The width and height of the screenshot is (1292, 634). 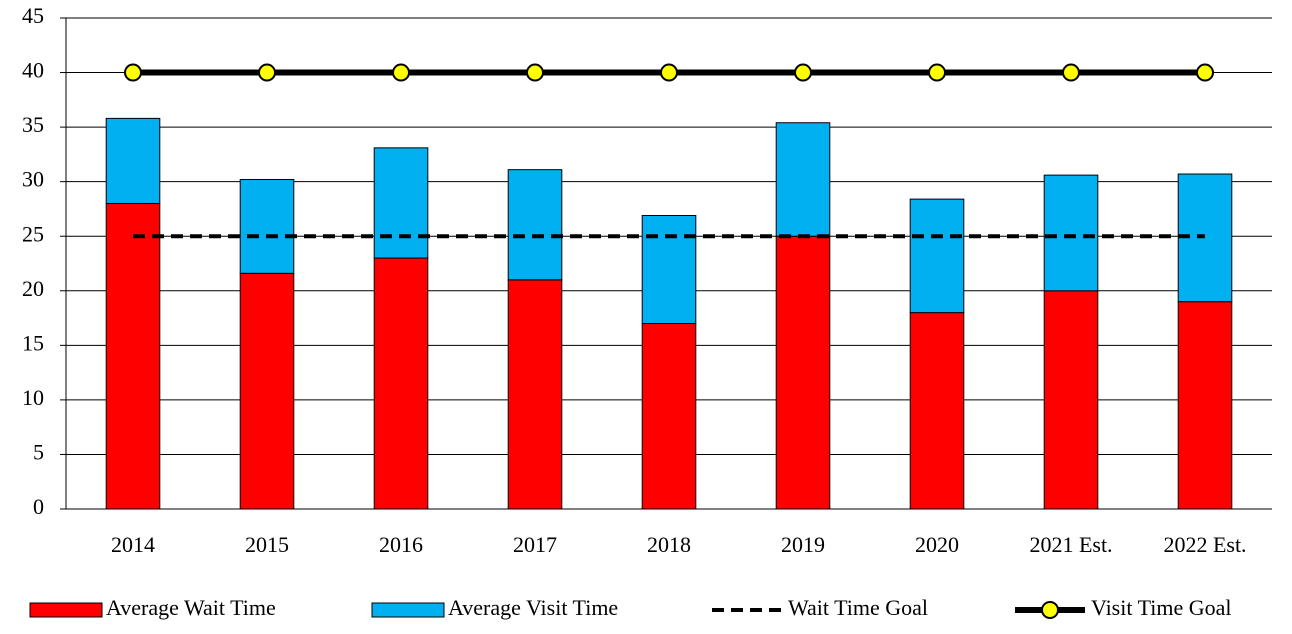 What do you see at coordinates (803, 544) in the screenshot?
I see `x-tick-label: 2019` at bounding box center [803, 544].